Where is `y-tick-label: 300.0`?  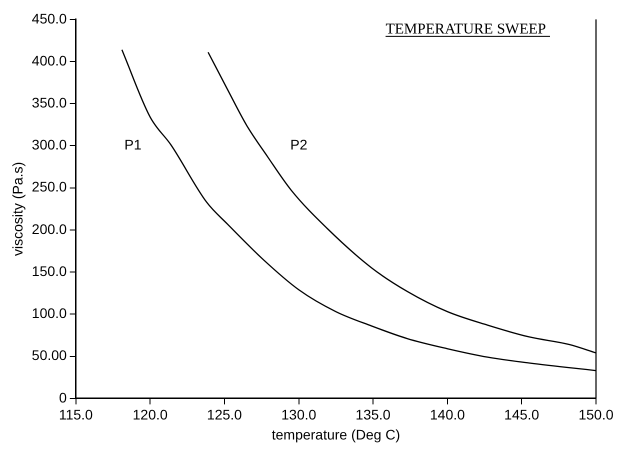 y-tick-label: 300.0 is located at coordinates (50, 144).